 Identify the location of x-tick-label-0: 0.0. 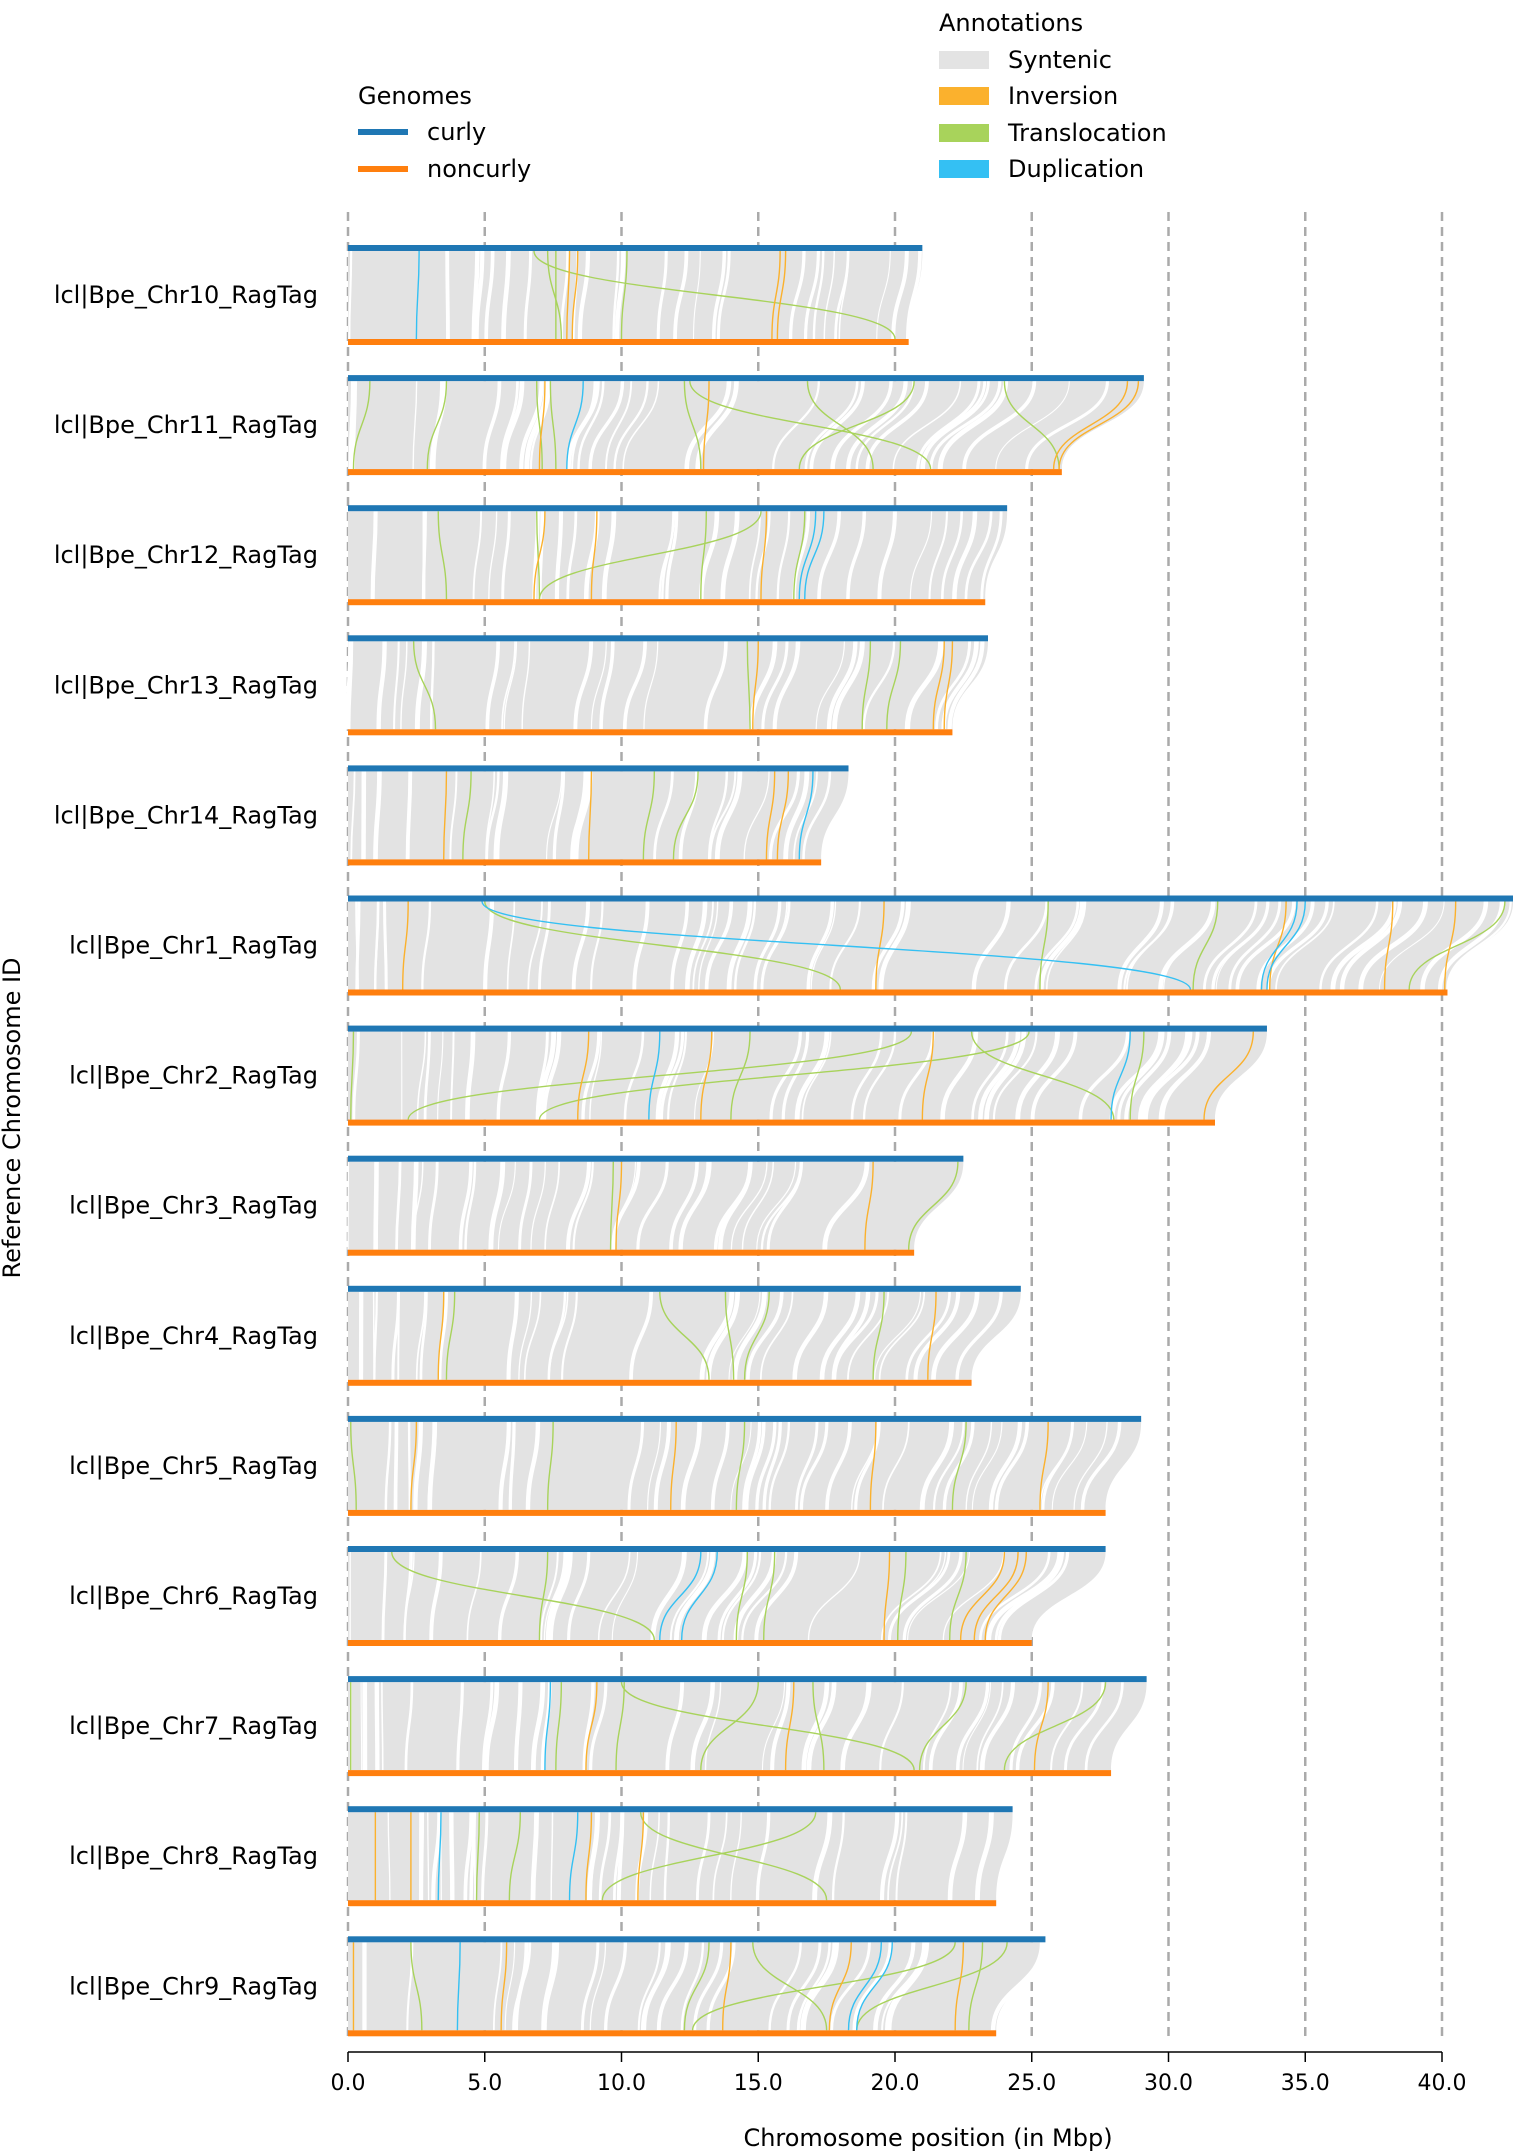
(348, 2083).